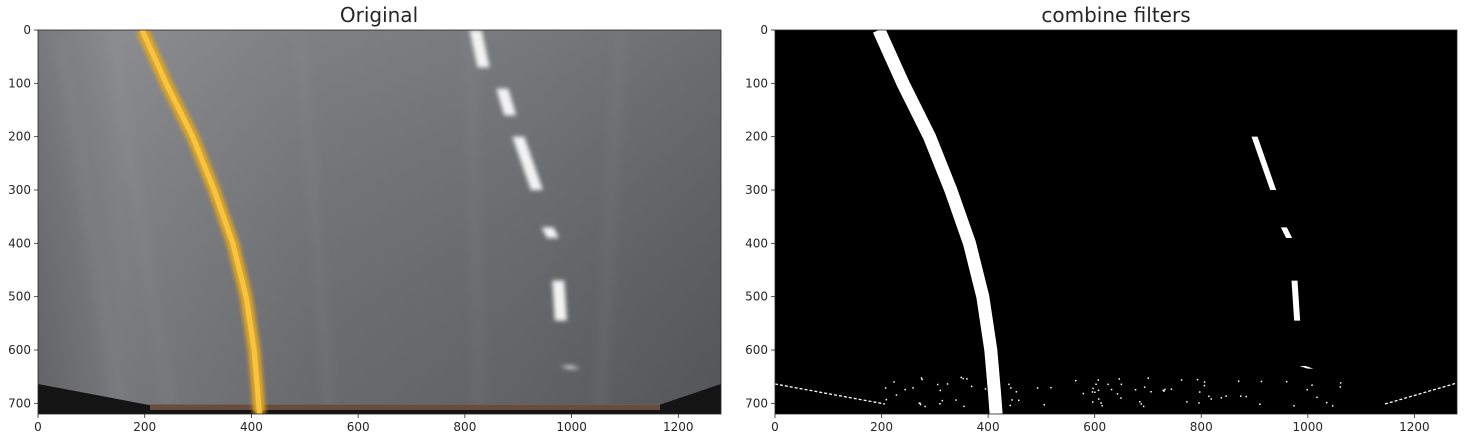 Image resolution: width=1474 pixels, height=443 pixels. I want to click on combine-filters-ytick-label: 100, so click(756, 83).